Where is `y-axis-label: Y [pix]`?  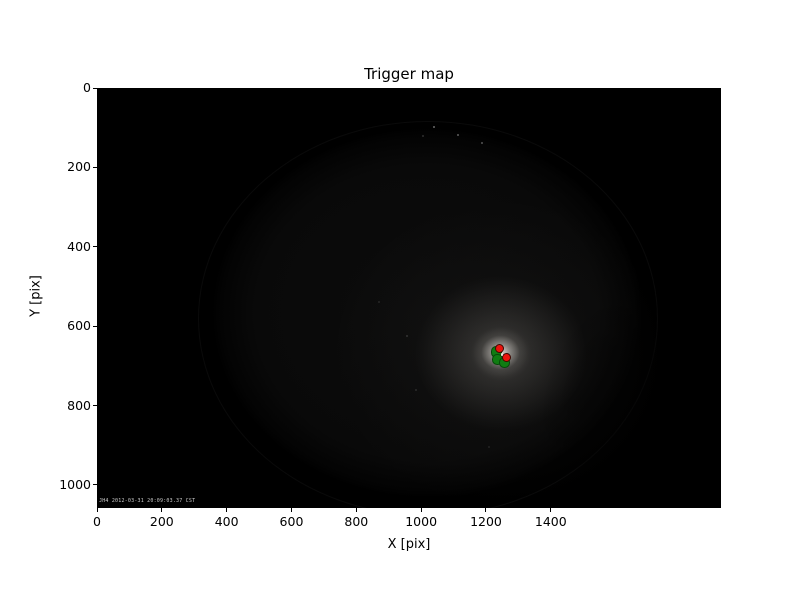 y-axis-label: Y [pix] is located at coordinates (36, 296).